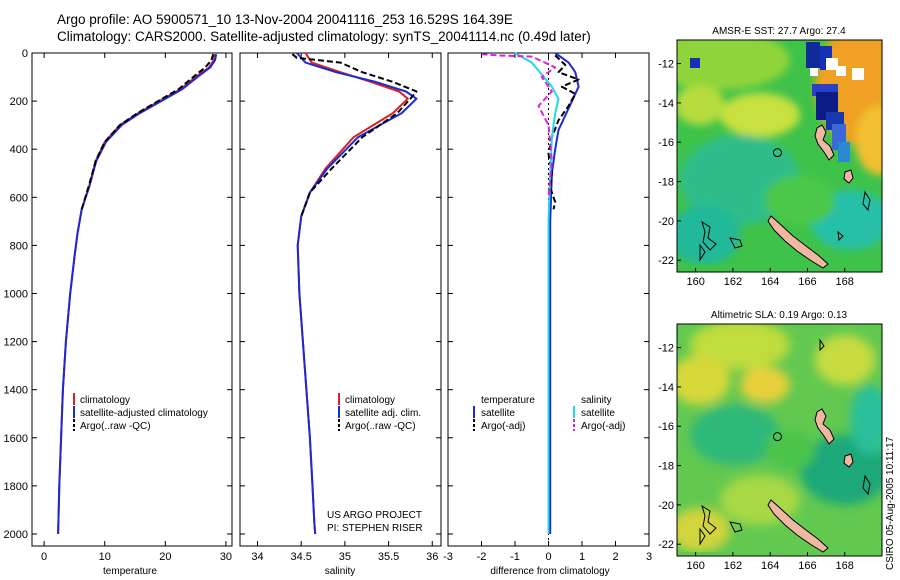  I want to click on x-tick-label: -1, so click(515, 557).